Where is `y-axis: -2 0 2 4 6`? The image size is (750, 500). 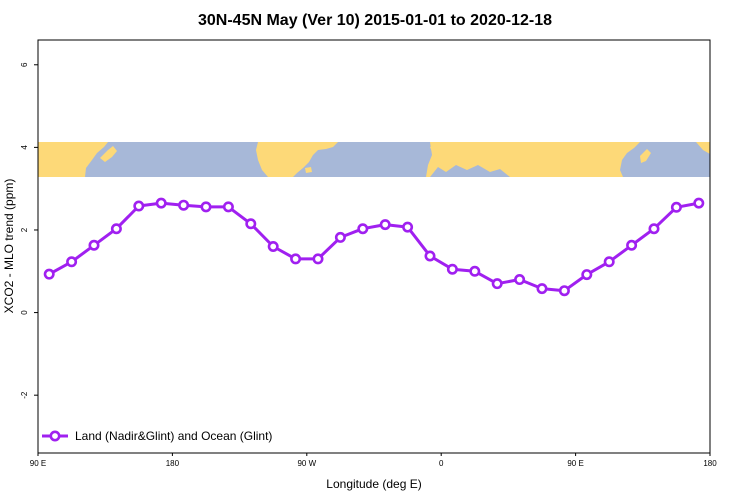 y-axis: -2 0 2 4 6 is located at coordinates (29, 230).